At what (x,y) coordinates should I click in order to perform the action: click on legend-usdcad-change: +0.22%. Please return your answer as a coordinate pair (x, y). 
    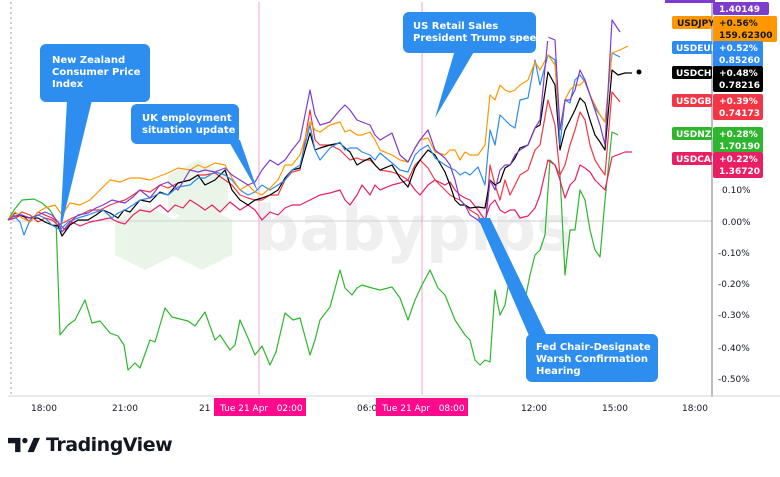
    Looking at the image, I should click on (738, 160).